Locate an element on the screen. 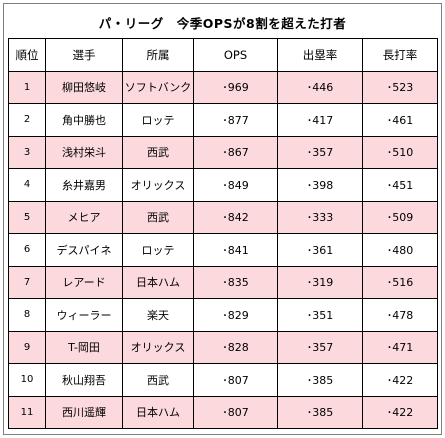 The height and width of the screenshot is (438, 445). slg-cell: ･480 is located at coordinates (400, 250).